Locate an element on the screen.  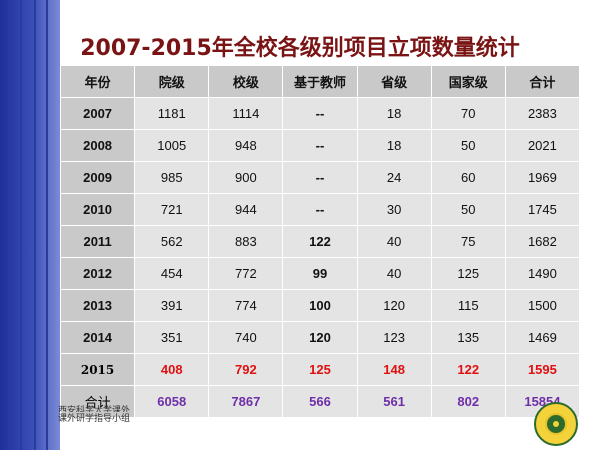
table-cell: 1114 is located at coordinates (246, 113).